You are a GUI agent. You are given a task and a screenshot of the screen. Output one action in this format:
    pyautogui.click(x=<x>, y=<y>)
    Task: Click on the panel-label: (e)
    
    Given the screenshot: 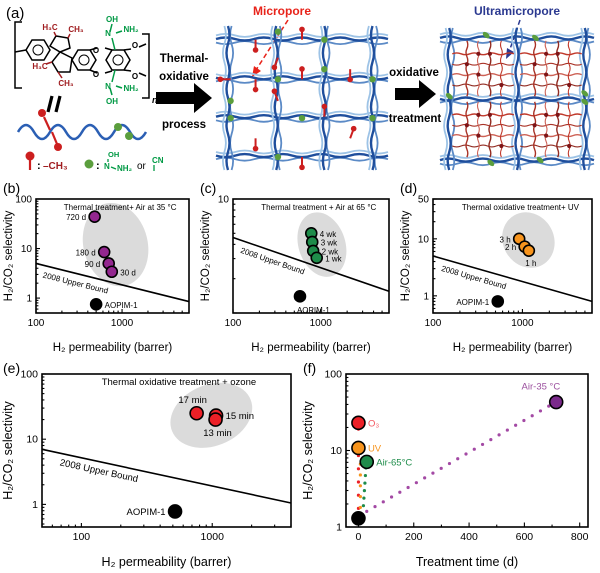 What is the action you would take?
    pyautogui.click(x=11, y=368)
    